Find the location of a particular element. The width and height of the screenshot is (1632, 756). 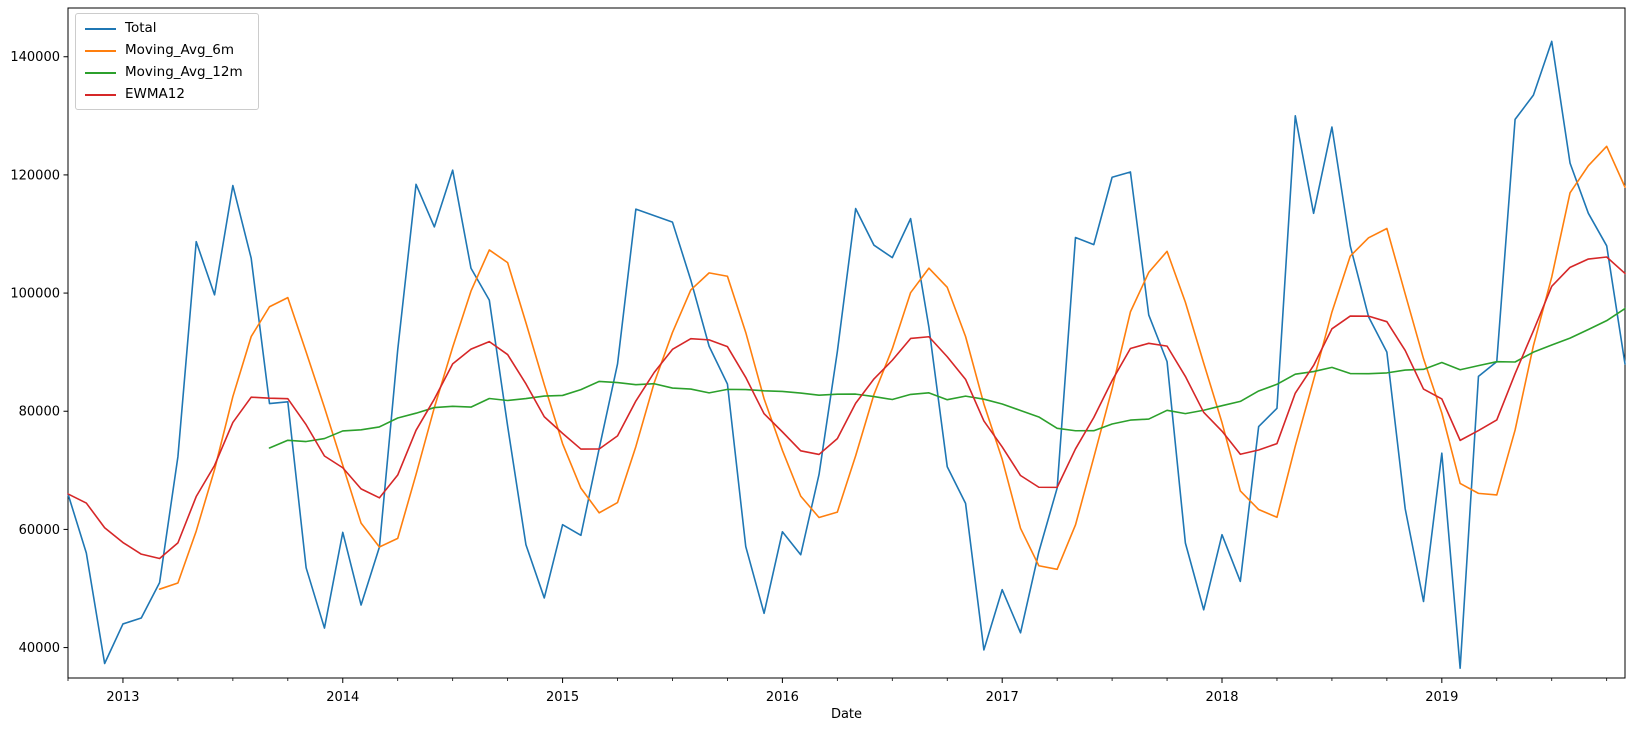

legend-item-ewma12: EWMA12 is located at coordinates (167, 94).